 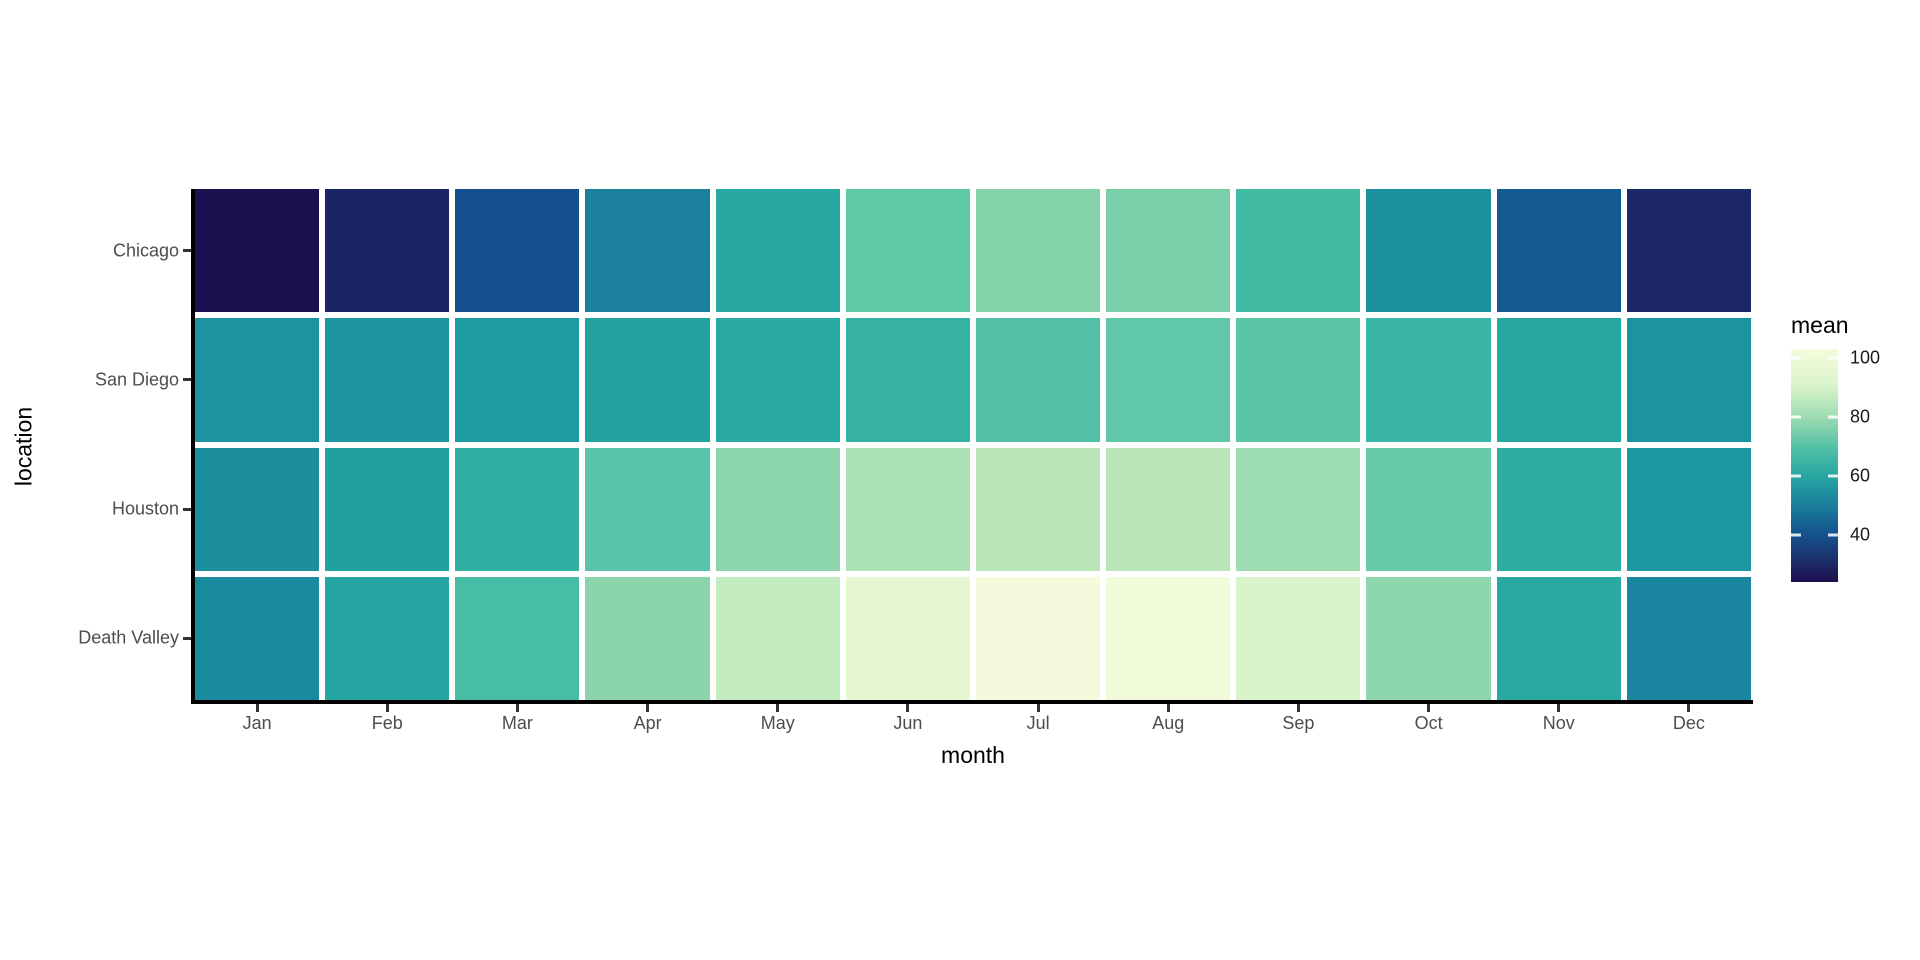 I want to click on heatmap-cell-san-diego-nov, so click(x=1558, y=380).